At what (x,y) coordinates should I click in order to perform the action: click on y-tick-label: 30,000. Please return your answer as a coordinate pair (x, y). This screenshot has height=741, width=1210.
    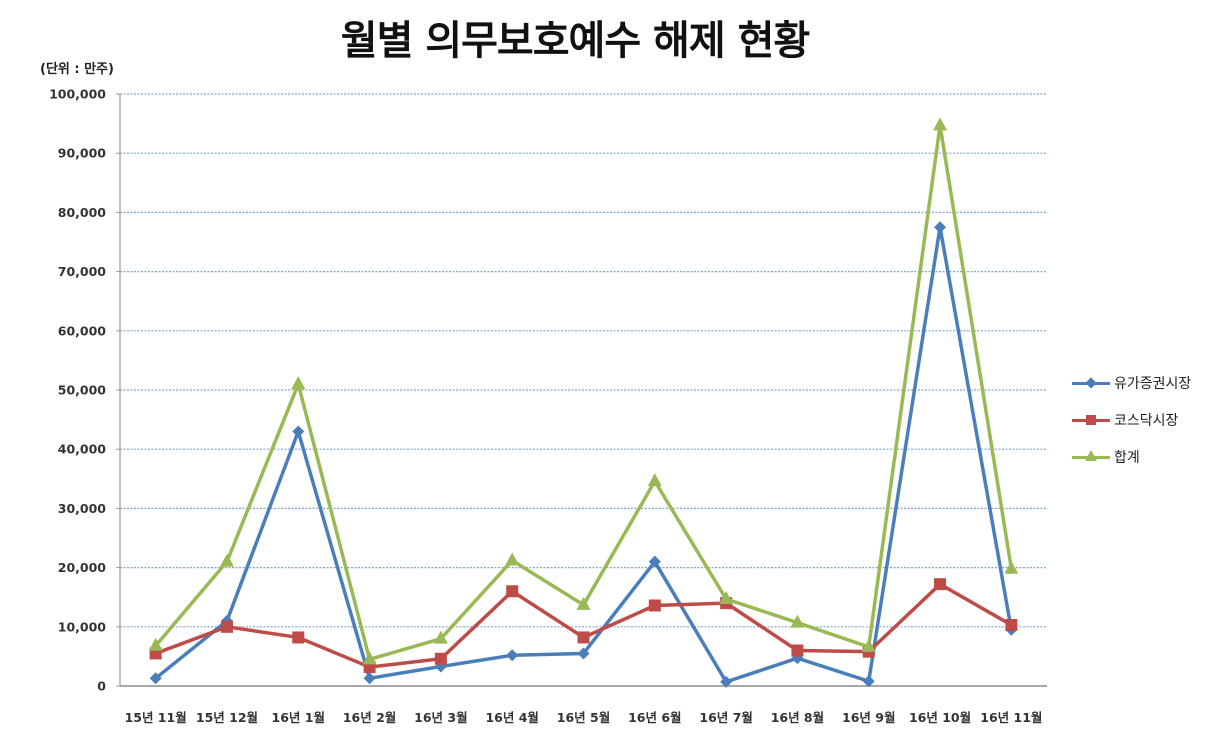
    Looking at the image, I should click on (82, 508).